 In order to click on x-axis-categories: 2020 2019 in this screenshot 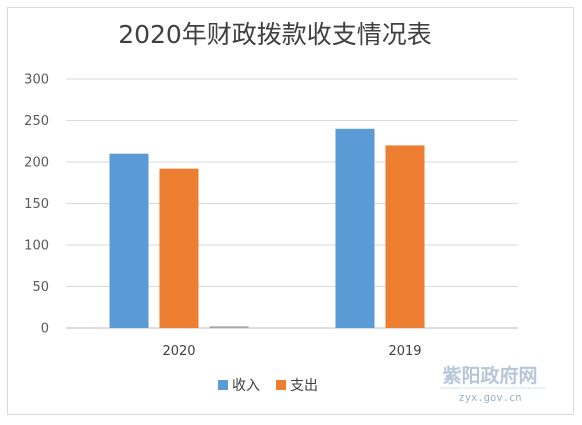, I will do `click(291, 351)`.